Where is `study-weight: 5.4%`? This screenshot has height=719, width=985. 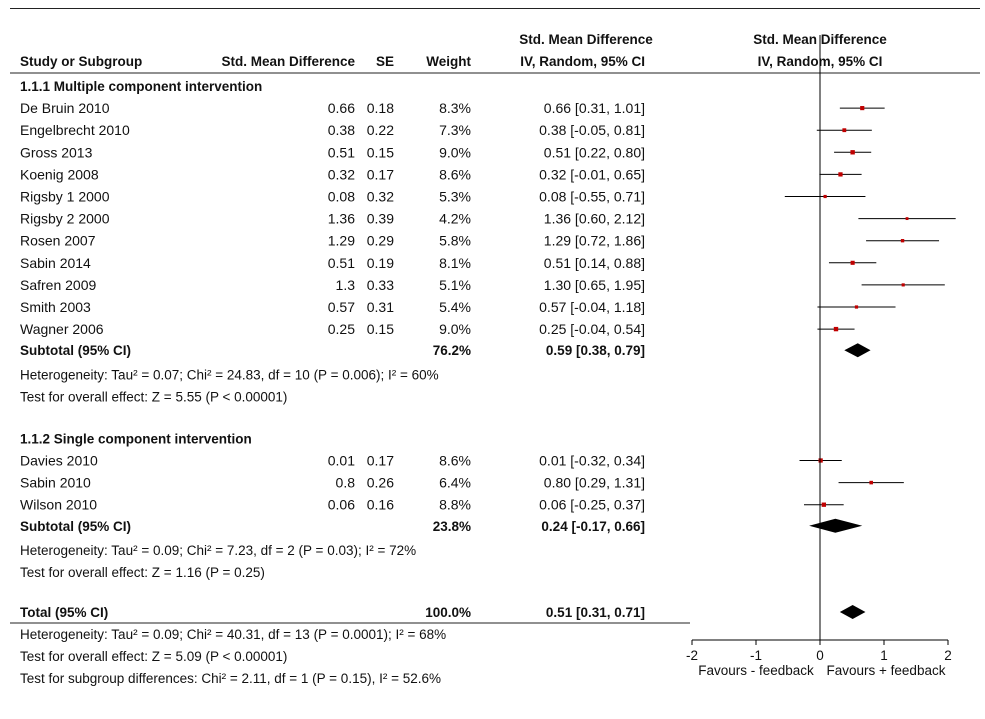
study-weight: 5.4% is located at coordinates (455, 307).